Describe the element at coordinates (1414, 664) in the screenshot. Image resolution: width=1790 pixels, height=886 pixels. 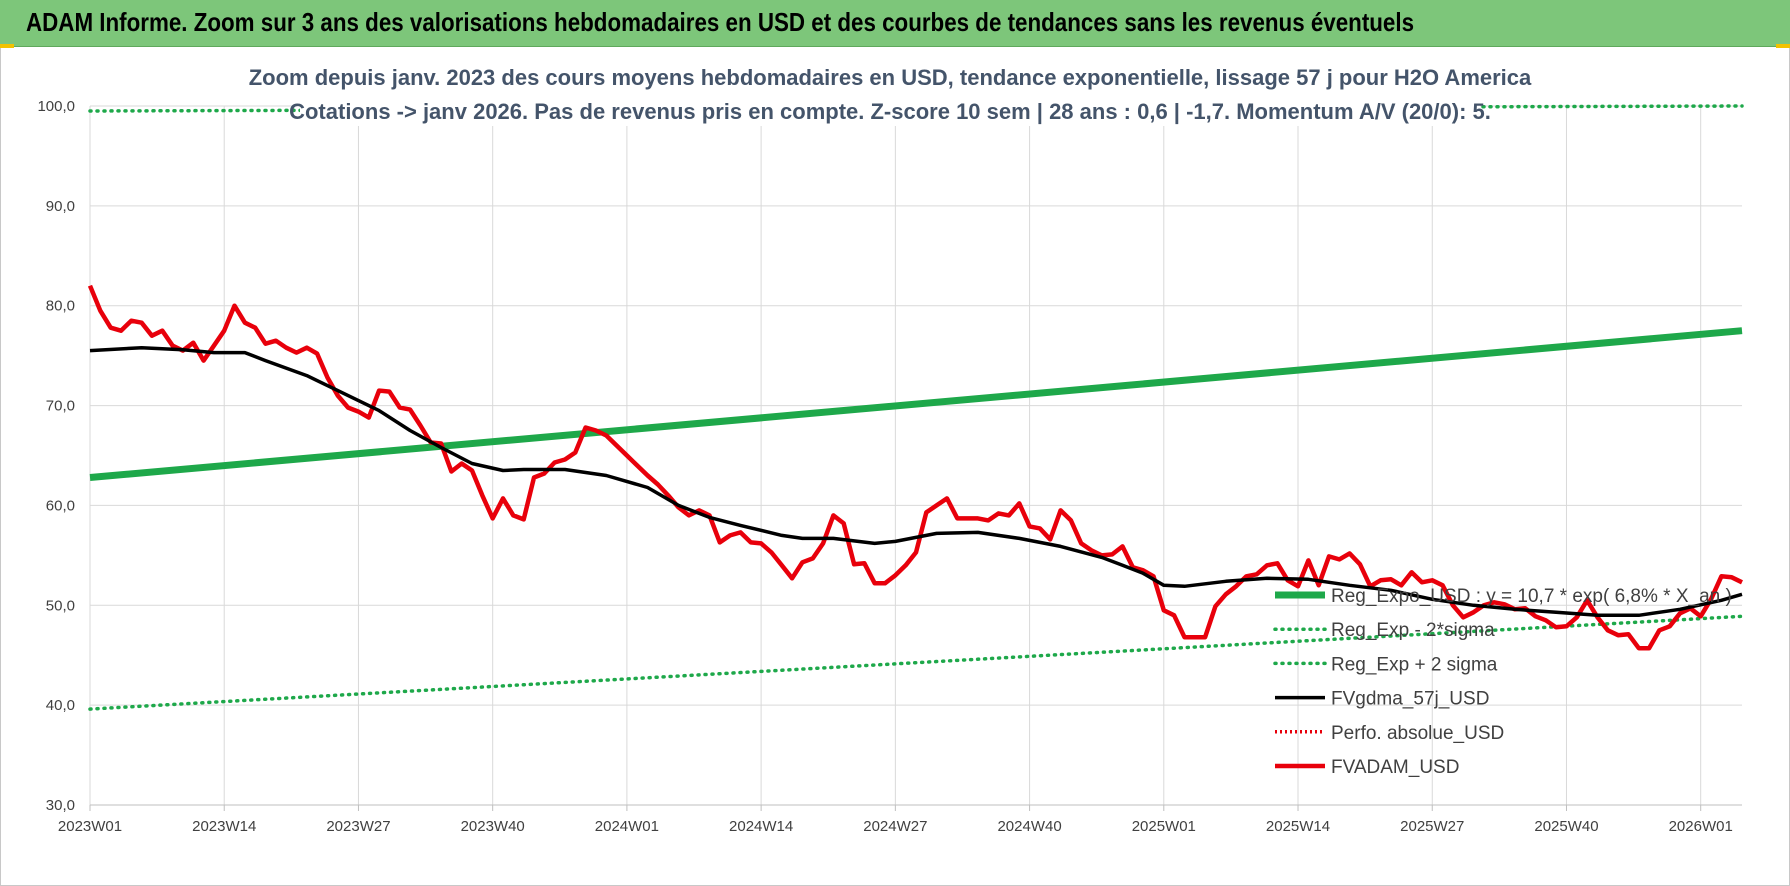
I see `legend-label: Reg_Exp + 2 sigma` at that location.